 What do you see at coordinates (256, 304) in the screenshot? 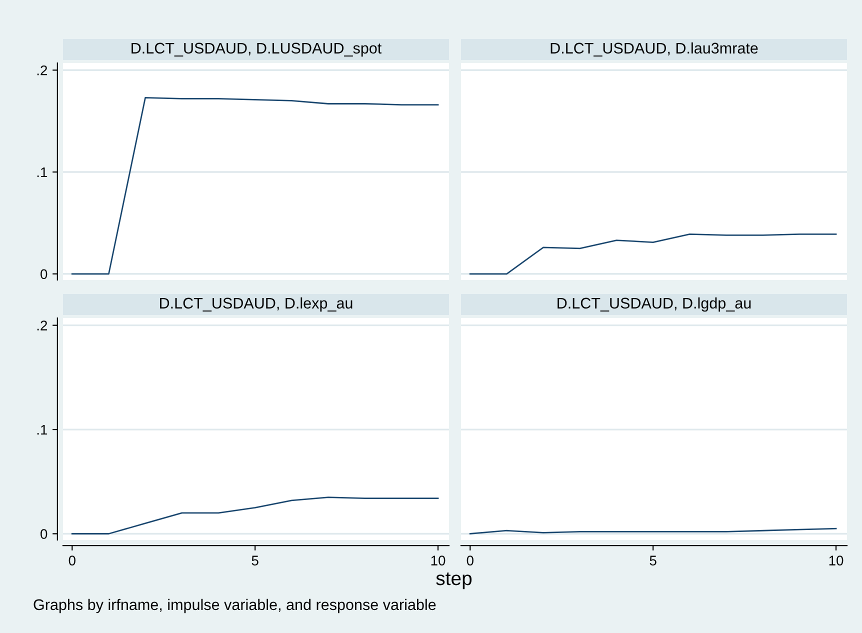
I see `chart-title: D.LCT_USDAUD, D.lexp_au` at bounding box center [256, 304].